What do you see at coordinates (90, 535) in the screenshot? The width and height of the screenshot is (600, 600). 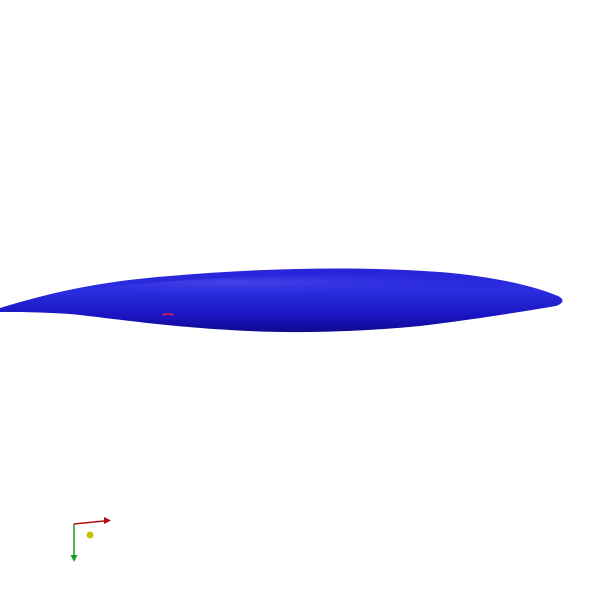 I see `z-axis-marker` at bounding box center [90, 535].